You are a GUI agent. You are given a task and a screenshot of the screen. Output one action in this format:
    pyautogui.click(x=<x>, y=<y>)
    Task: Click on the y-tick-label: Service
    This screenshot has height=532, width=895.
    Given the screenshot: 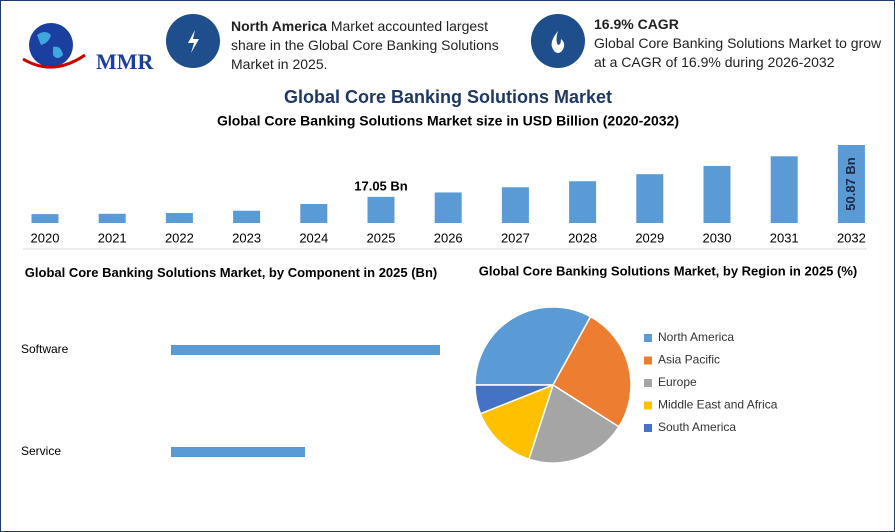 What is the action you would take?
    pyautogui.click(x=41, y=451)
    